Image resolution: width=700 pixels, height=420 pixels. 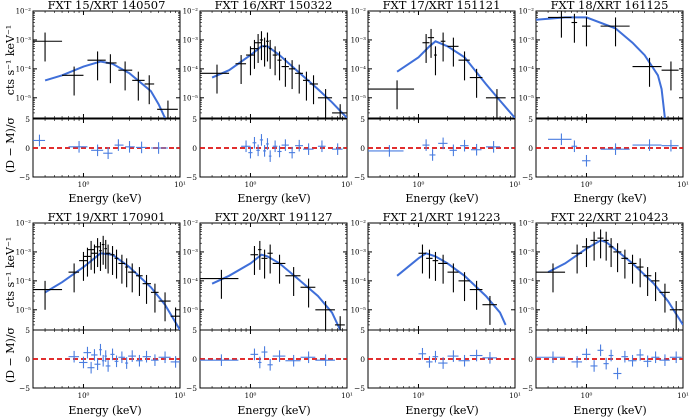 I want to click on spectrum-ytick-label: 10⁻⁵, so click(x=191, y=310).